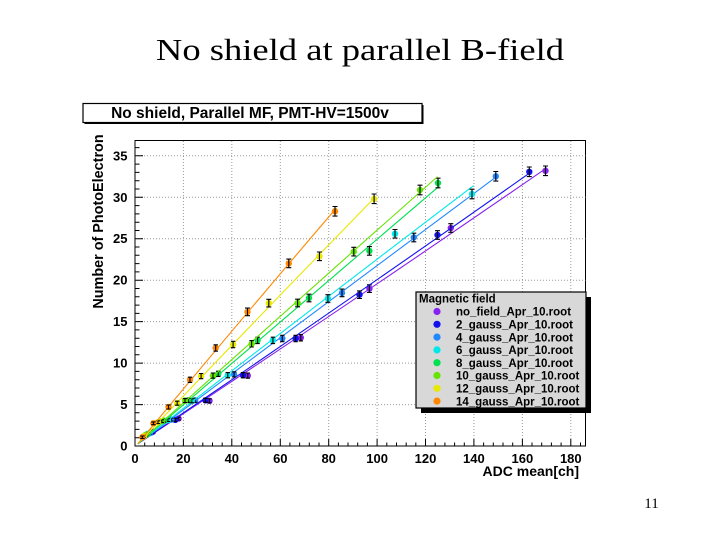  I want to click on svg-text: 12_gauss_Apr_10.root, so click(518, 390).